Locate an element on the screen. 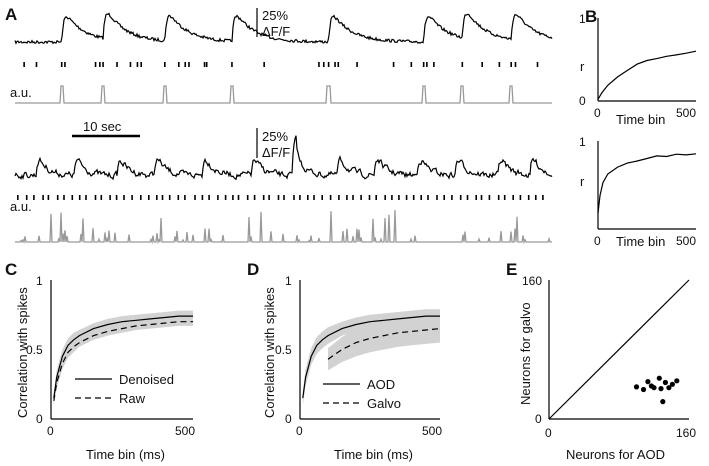  d-series-layer is located at coordinates (371, 357).